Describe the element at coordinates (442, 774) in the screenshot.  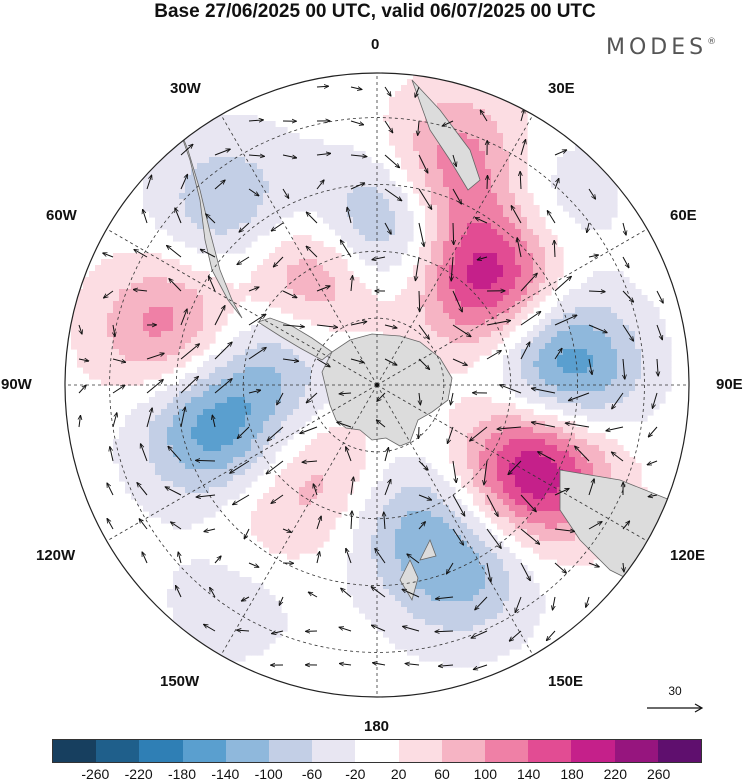
I see `colorbar-tick-label: 60` at that location.